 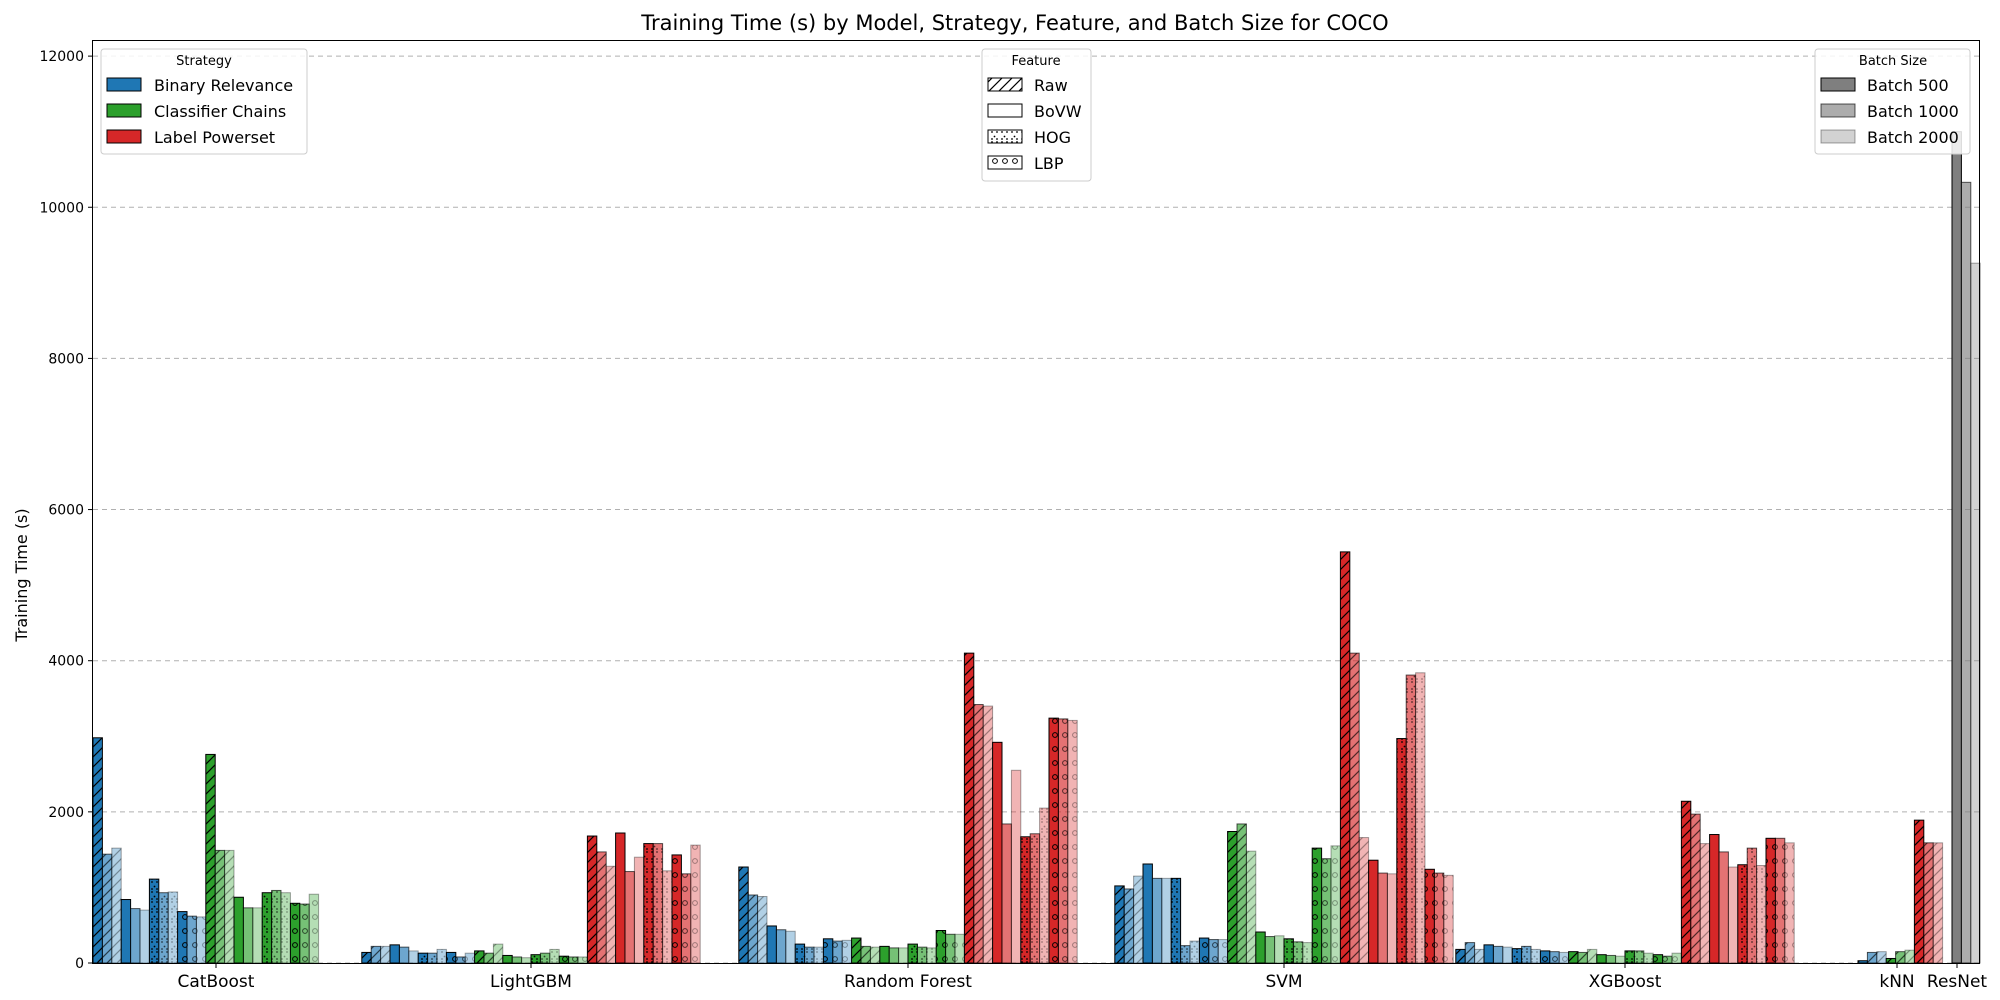 What do you see at coordinates (1913, 137) in the screenshot?
I see `legend-label-batch-2000: Batch 2000` at bounding box center [1913, 137].